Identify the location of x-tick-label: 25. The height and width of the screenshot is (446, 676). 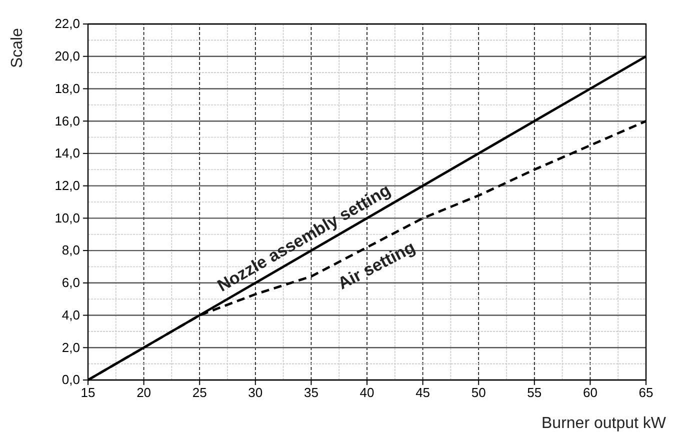
(199, 392).